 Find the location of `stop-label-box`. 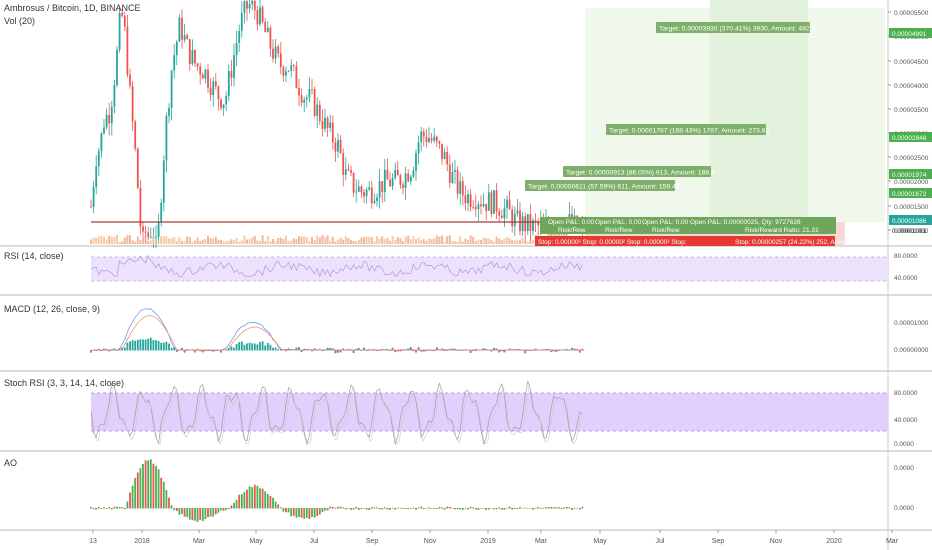

stop-label-box is located at coordinates (685, 241).